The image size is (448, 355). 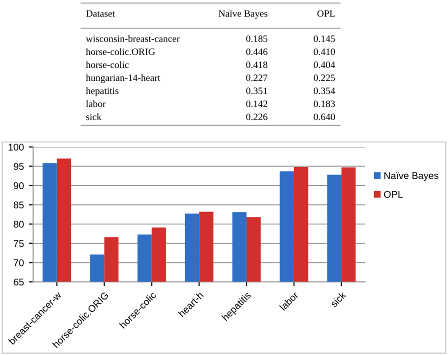 I want to click on text: horse-colic, so click(x=107, y=64).